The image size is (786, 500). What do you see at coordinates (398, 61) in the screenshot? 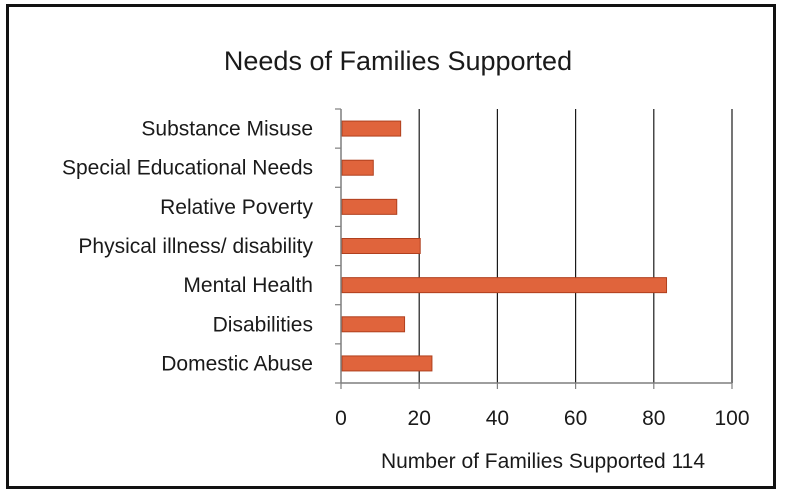
I see `chart-title: Needs of Families Supported` at bounding box center [398, 61].